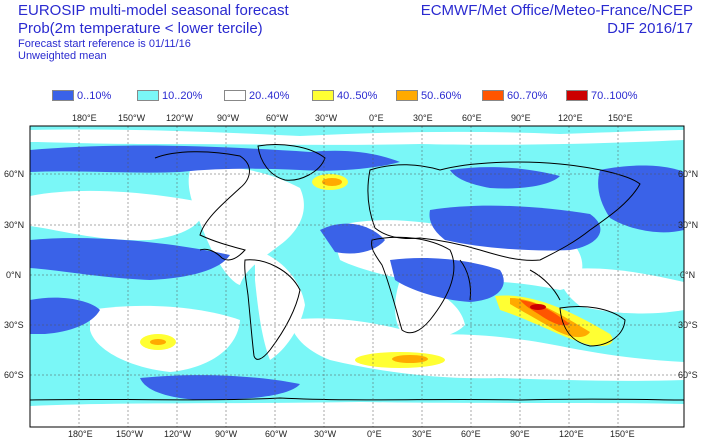 This screenshot has width=705, height=439. What do you see at coordinates (269, 96) in the screenshot?
I see `legend-label: 20..40%` at bounding box center [269, 96].